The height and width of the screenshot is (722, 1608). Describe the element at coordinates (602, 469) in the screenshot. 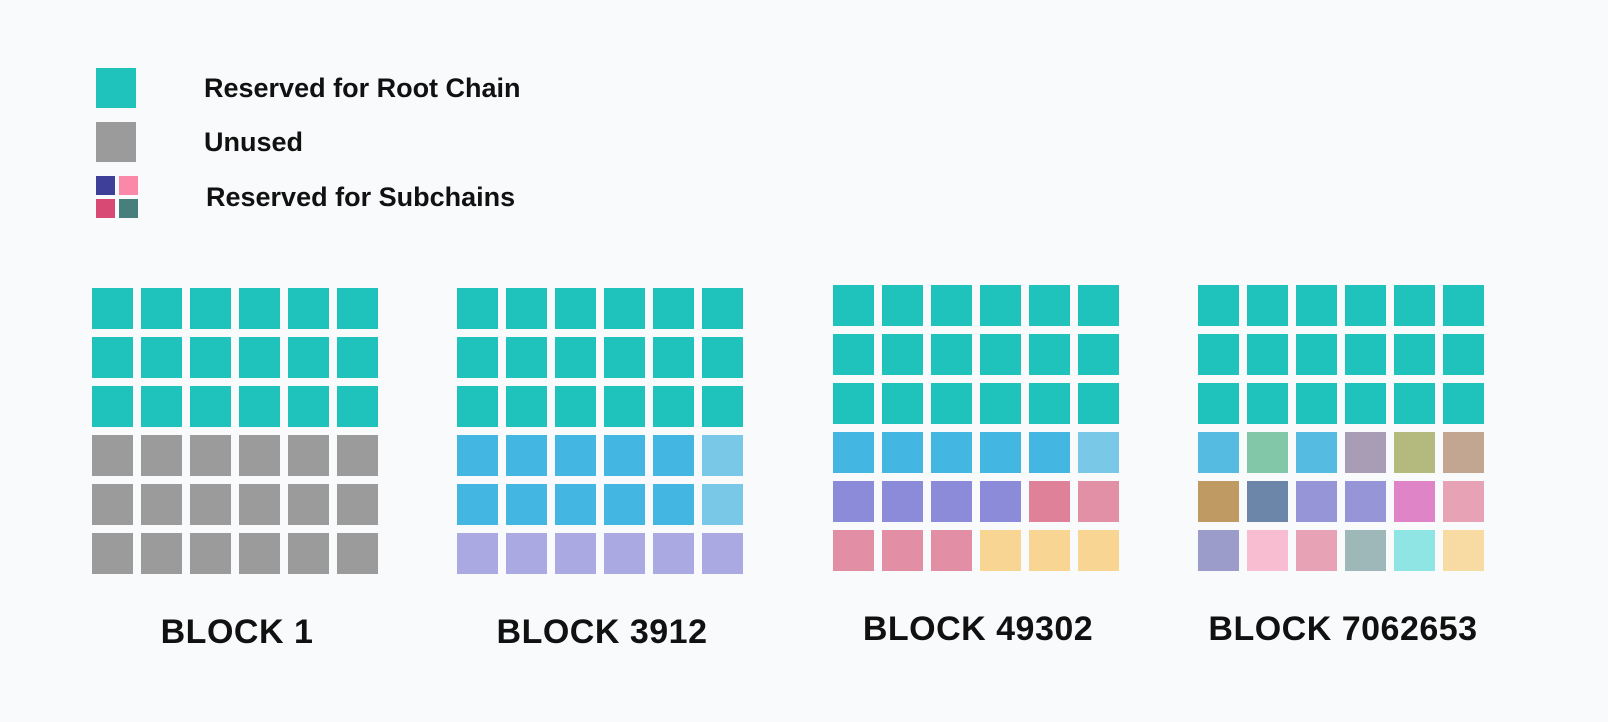

I see `block-3912: BLOCK 3912` at that location.